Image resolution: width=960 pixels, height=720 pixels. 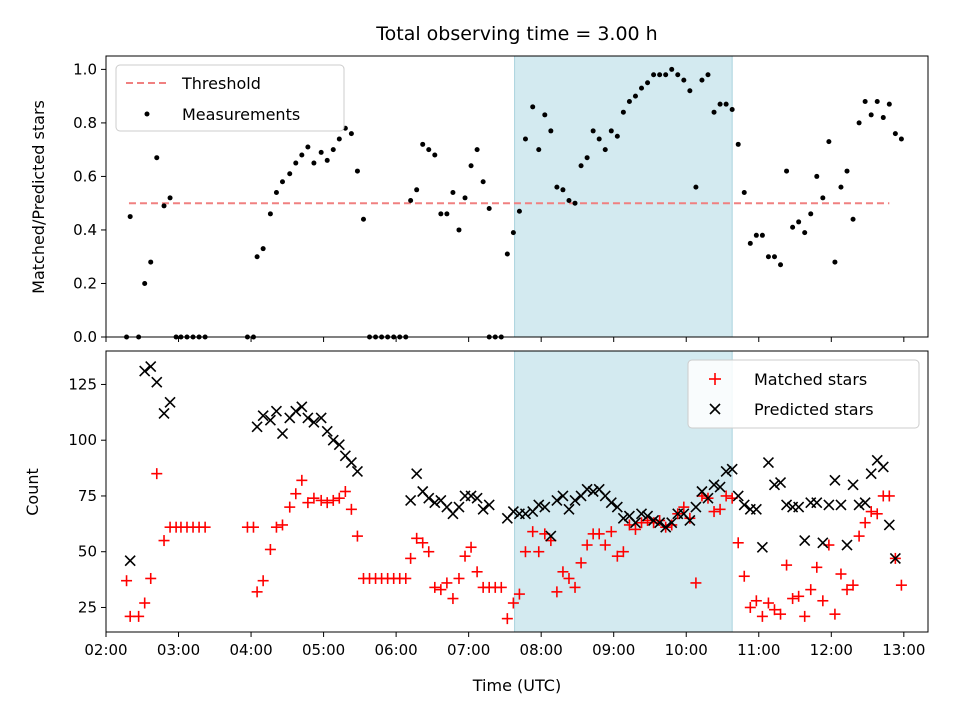 What do you see at coordinates (468, 650) in the screenshot?
I see `x-tick-label: 07:00` at bounding box center [468, 650].